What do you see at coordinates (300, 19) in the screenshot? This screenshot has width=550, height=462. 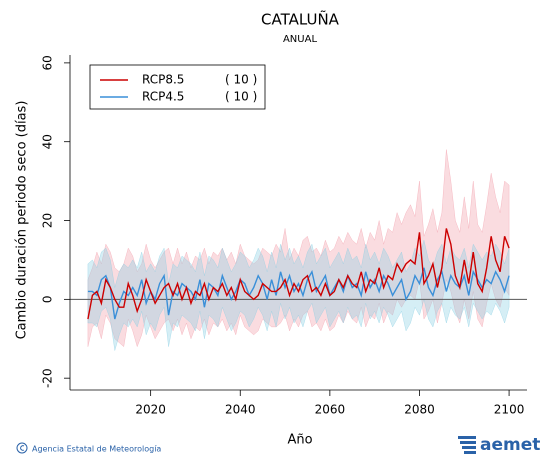 I see `chart-title: CATALUÑA` at bounding box center [300, 19].